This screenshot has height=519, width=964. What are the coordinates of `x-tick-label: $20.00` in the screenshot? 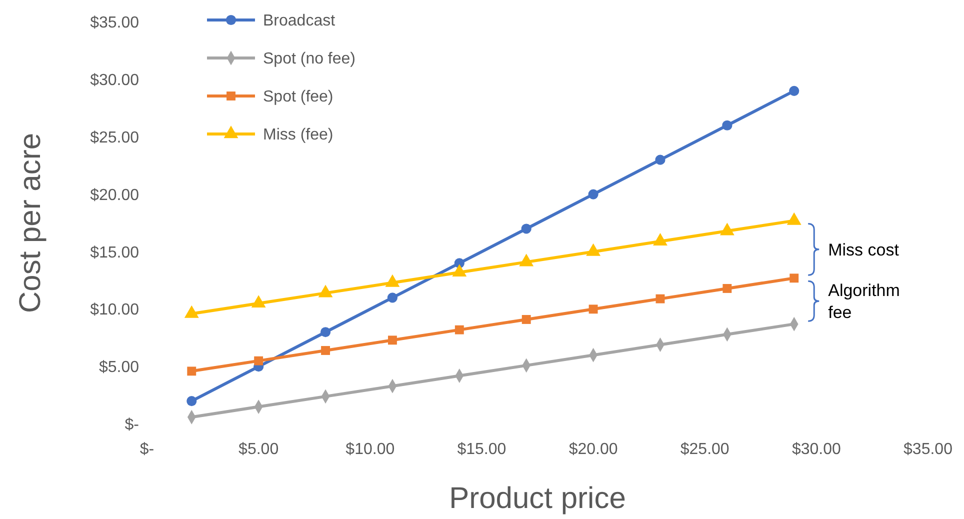 It's located at (593, 449).